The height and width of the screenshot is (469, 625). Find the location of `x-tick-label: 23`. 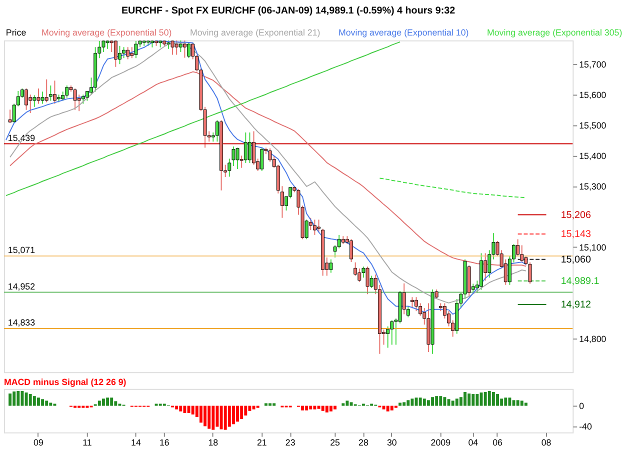

x-tick-label: 23 is located at coordinates (290, 443).